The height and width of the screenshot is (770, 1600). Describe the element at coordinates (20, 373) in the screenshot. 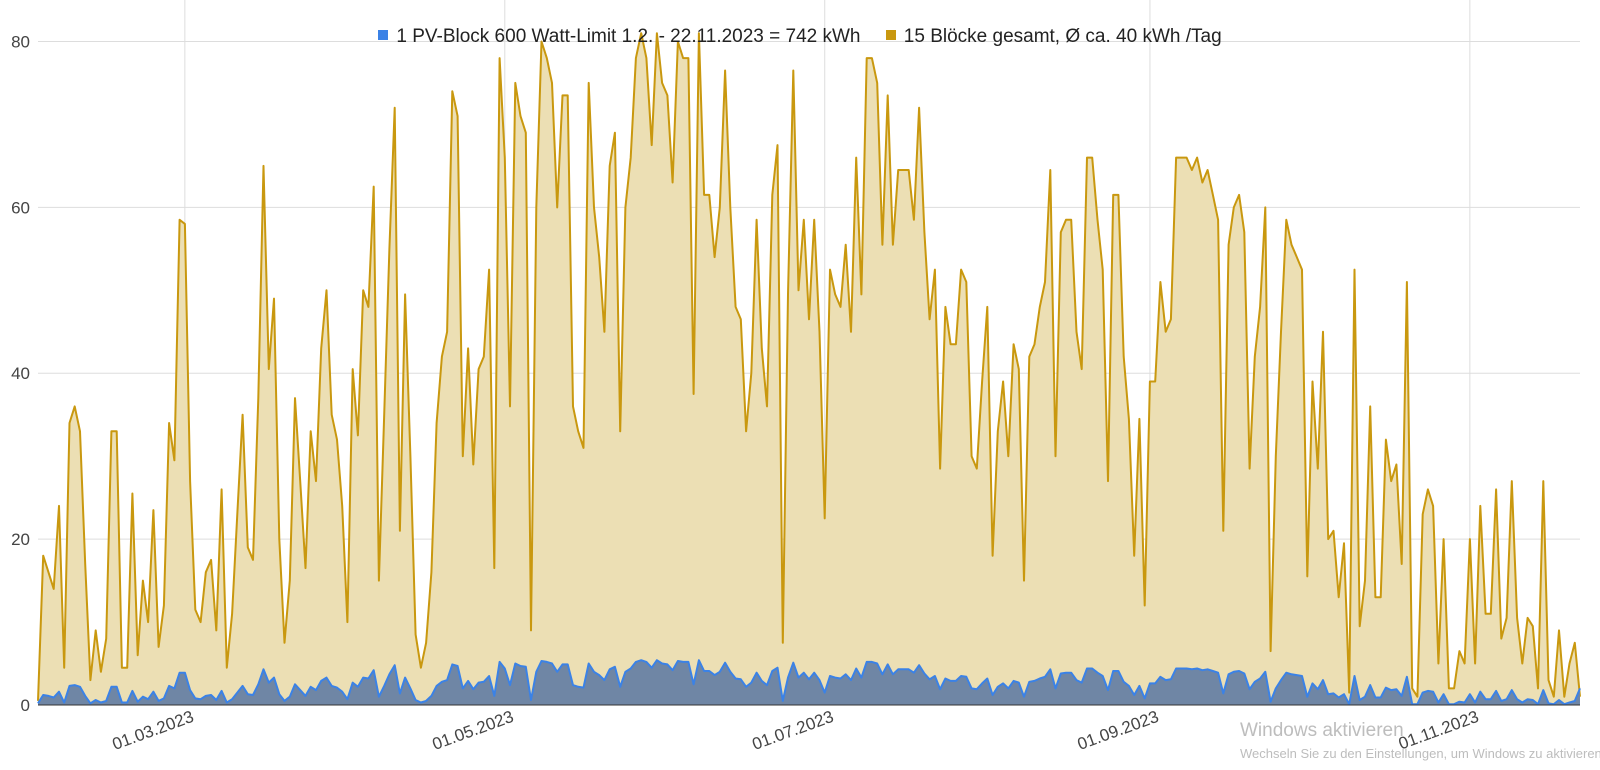

I see `y-tick-label: 40` at that location.